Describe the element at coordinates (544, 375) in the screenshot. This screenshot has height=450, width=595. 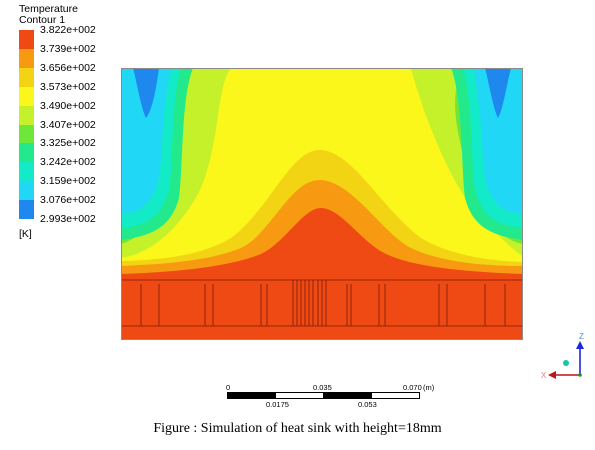
I see `triad-x-label: X` at that location.